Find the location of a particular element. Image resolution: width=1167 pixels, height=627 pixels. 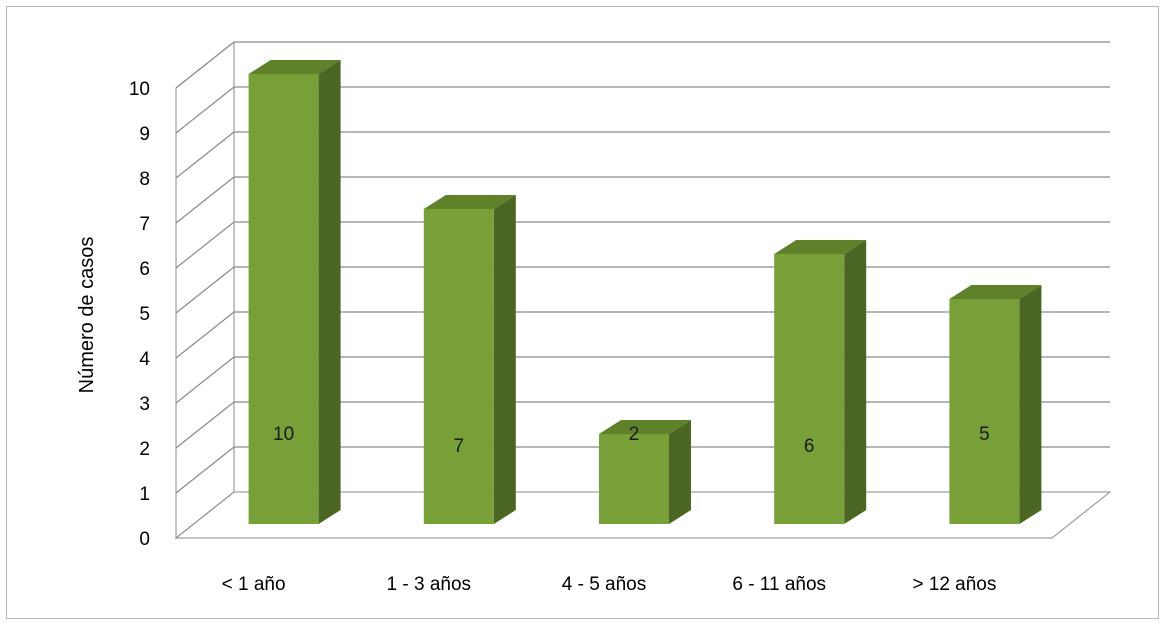

data-label: 7 is located at coordinates (459, 446).